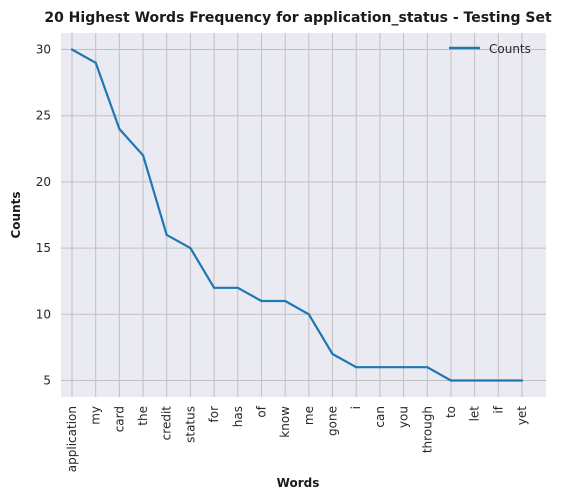  Describe the element at coordinates (214, 414) in the screenshot. I see `x-tick-label: for` at that location.